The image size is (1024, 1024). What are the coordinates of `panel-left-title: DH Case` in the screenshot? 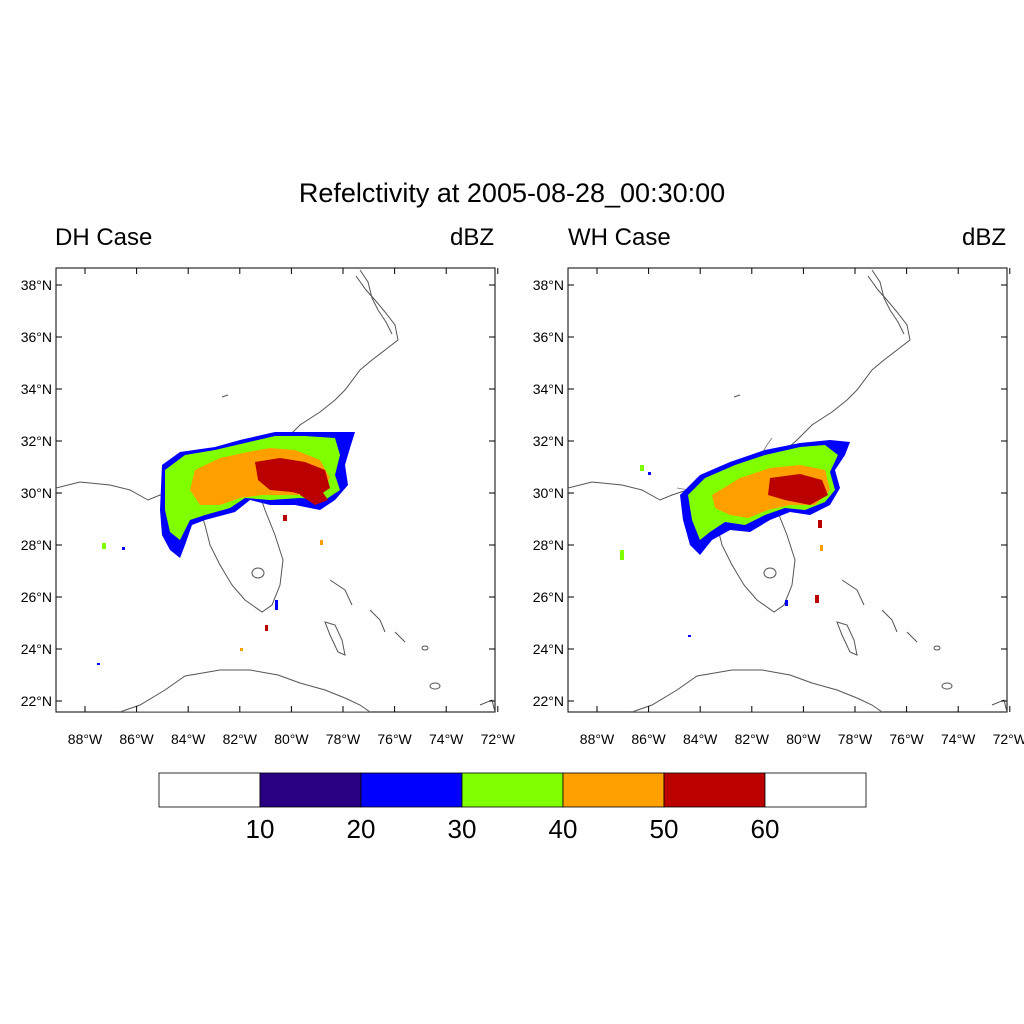 It's located at (104, 237).